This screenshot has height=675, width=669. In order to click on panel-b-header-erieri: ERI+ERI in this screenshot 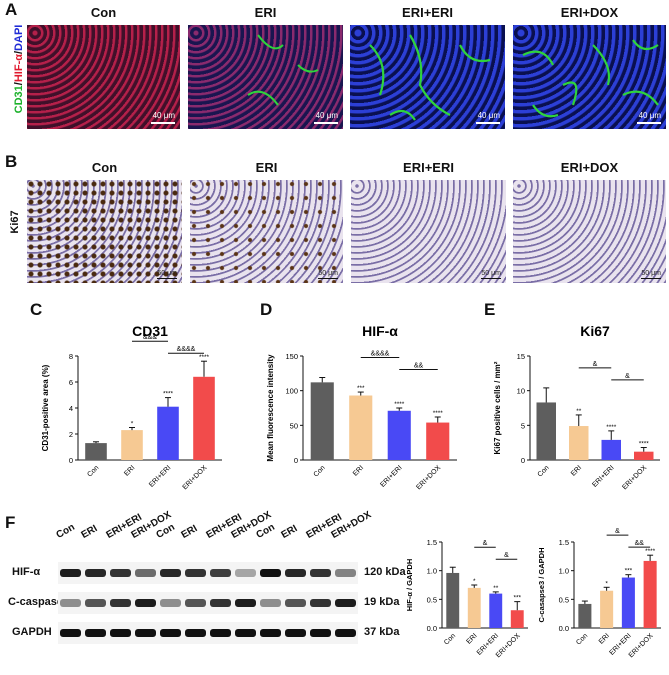, I will do `click(428, 167)`.